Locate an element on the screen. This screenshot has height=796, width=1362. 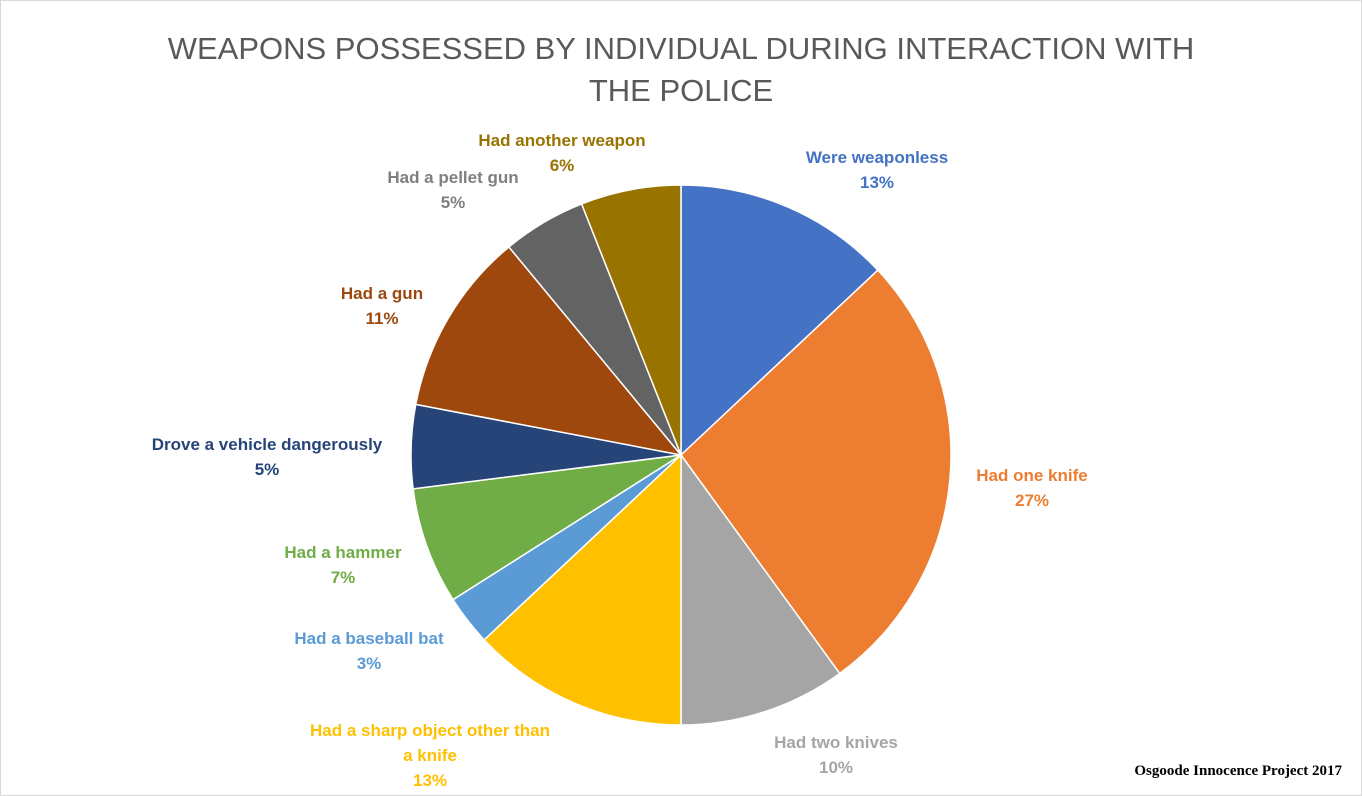
slice-label-drove-a-vehicle-dangerously: Drove a vehicle dangerously 5% is located at coordinates (267, 457).